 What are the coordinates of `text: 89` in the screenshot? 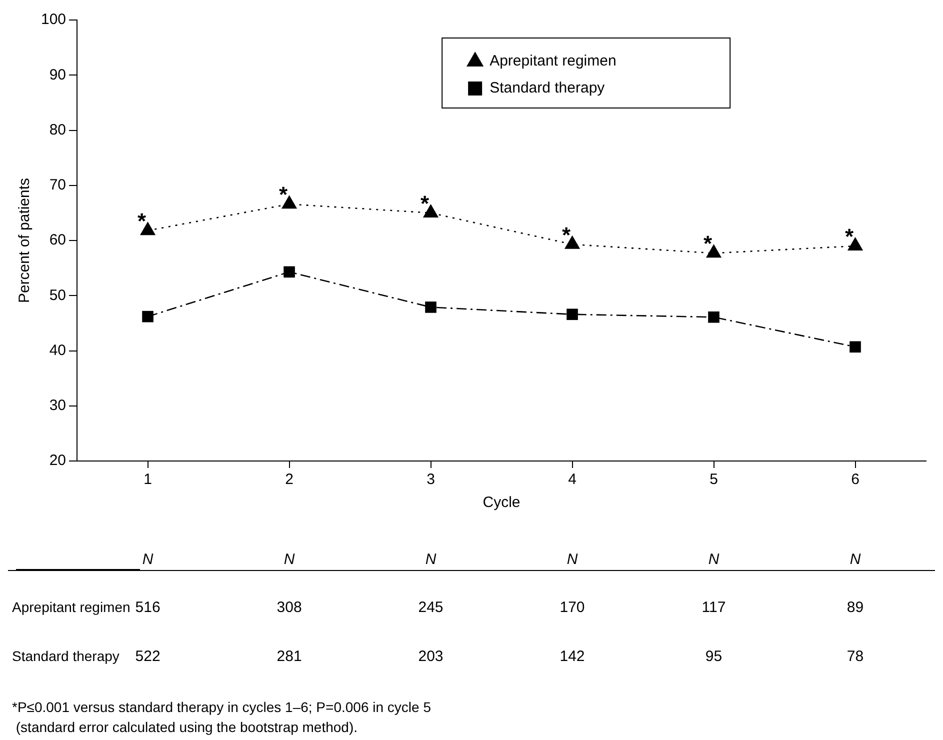 It's located at (855, 607).